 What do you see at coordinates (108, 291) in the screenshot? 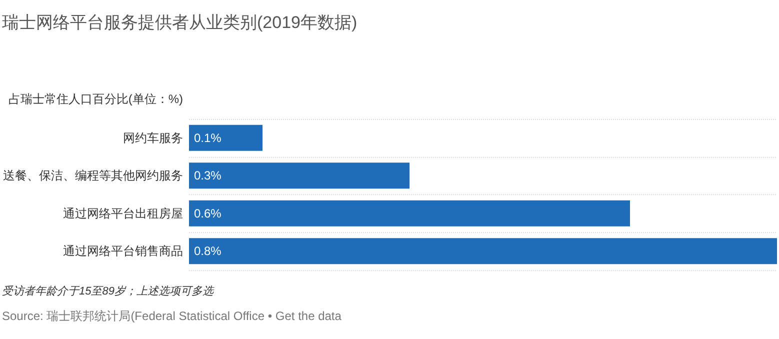
I see `text: 受访者年龄介于15至89岁；上述选项可多选` at bounding box center [108, 291].